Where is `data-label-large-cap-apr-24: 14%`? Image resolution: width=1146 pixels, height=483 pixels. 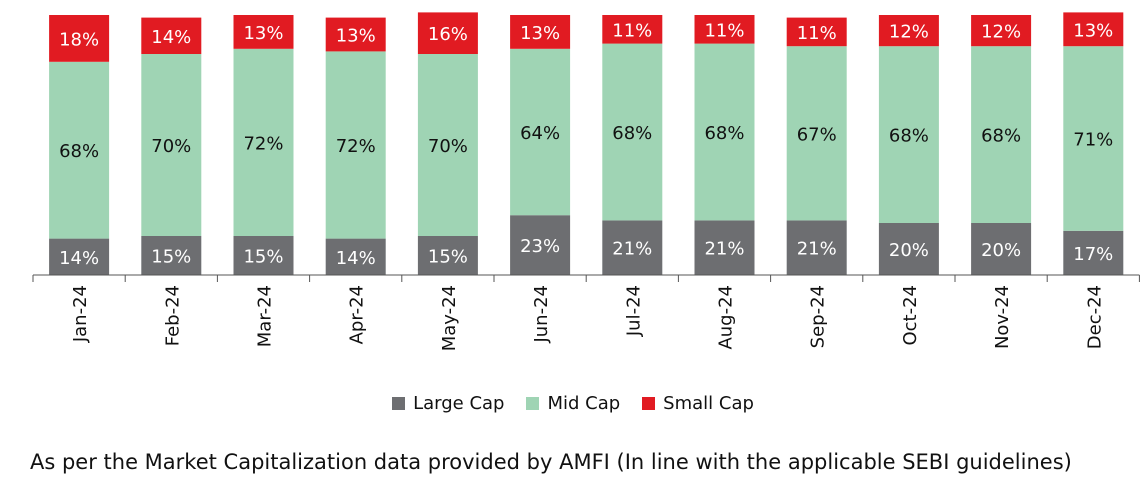
data-label-large-cap-apr-24: 14% is located at coordinates (356, 258).